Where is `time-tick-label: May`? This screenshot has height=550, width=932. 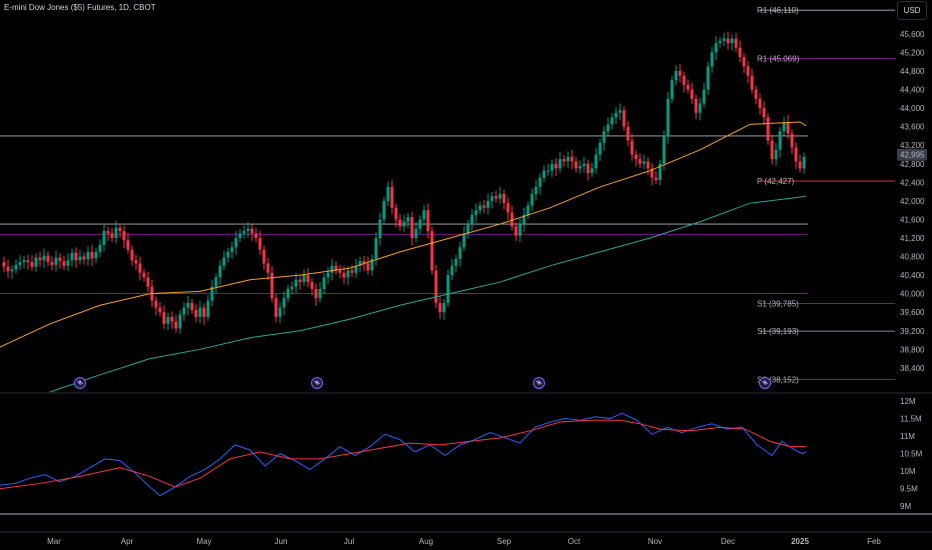
time-tick-label: May is located at coordinates (203, 541).